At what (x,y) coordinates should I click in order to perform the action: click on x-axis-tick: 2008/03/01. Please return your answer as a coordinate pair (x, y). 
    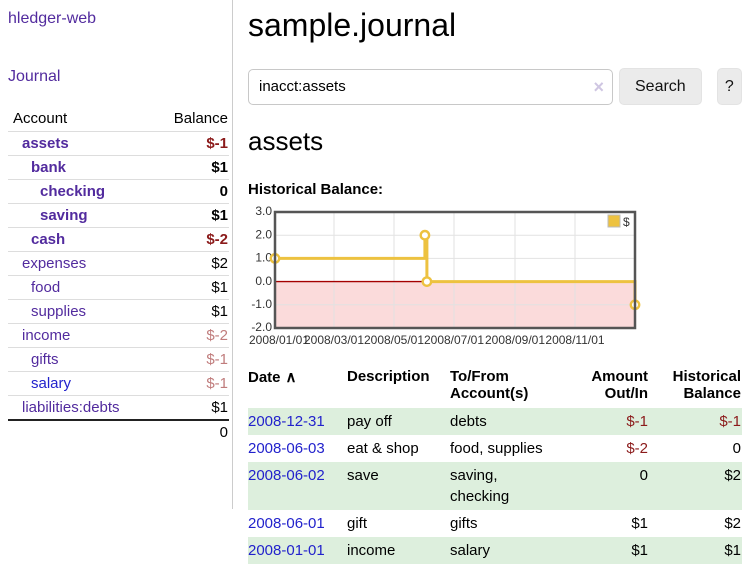
    Looking at the image, I should click on (334, 340).